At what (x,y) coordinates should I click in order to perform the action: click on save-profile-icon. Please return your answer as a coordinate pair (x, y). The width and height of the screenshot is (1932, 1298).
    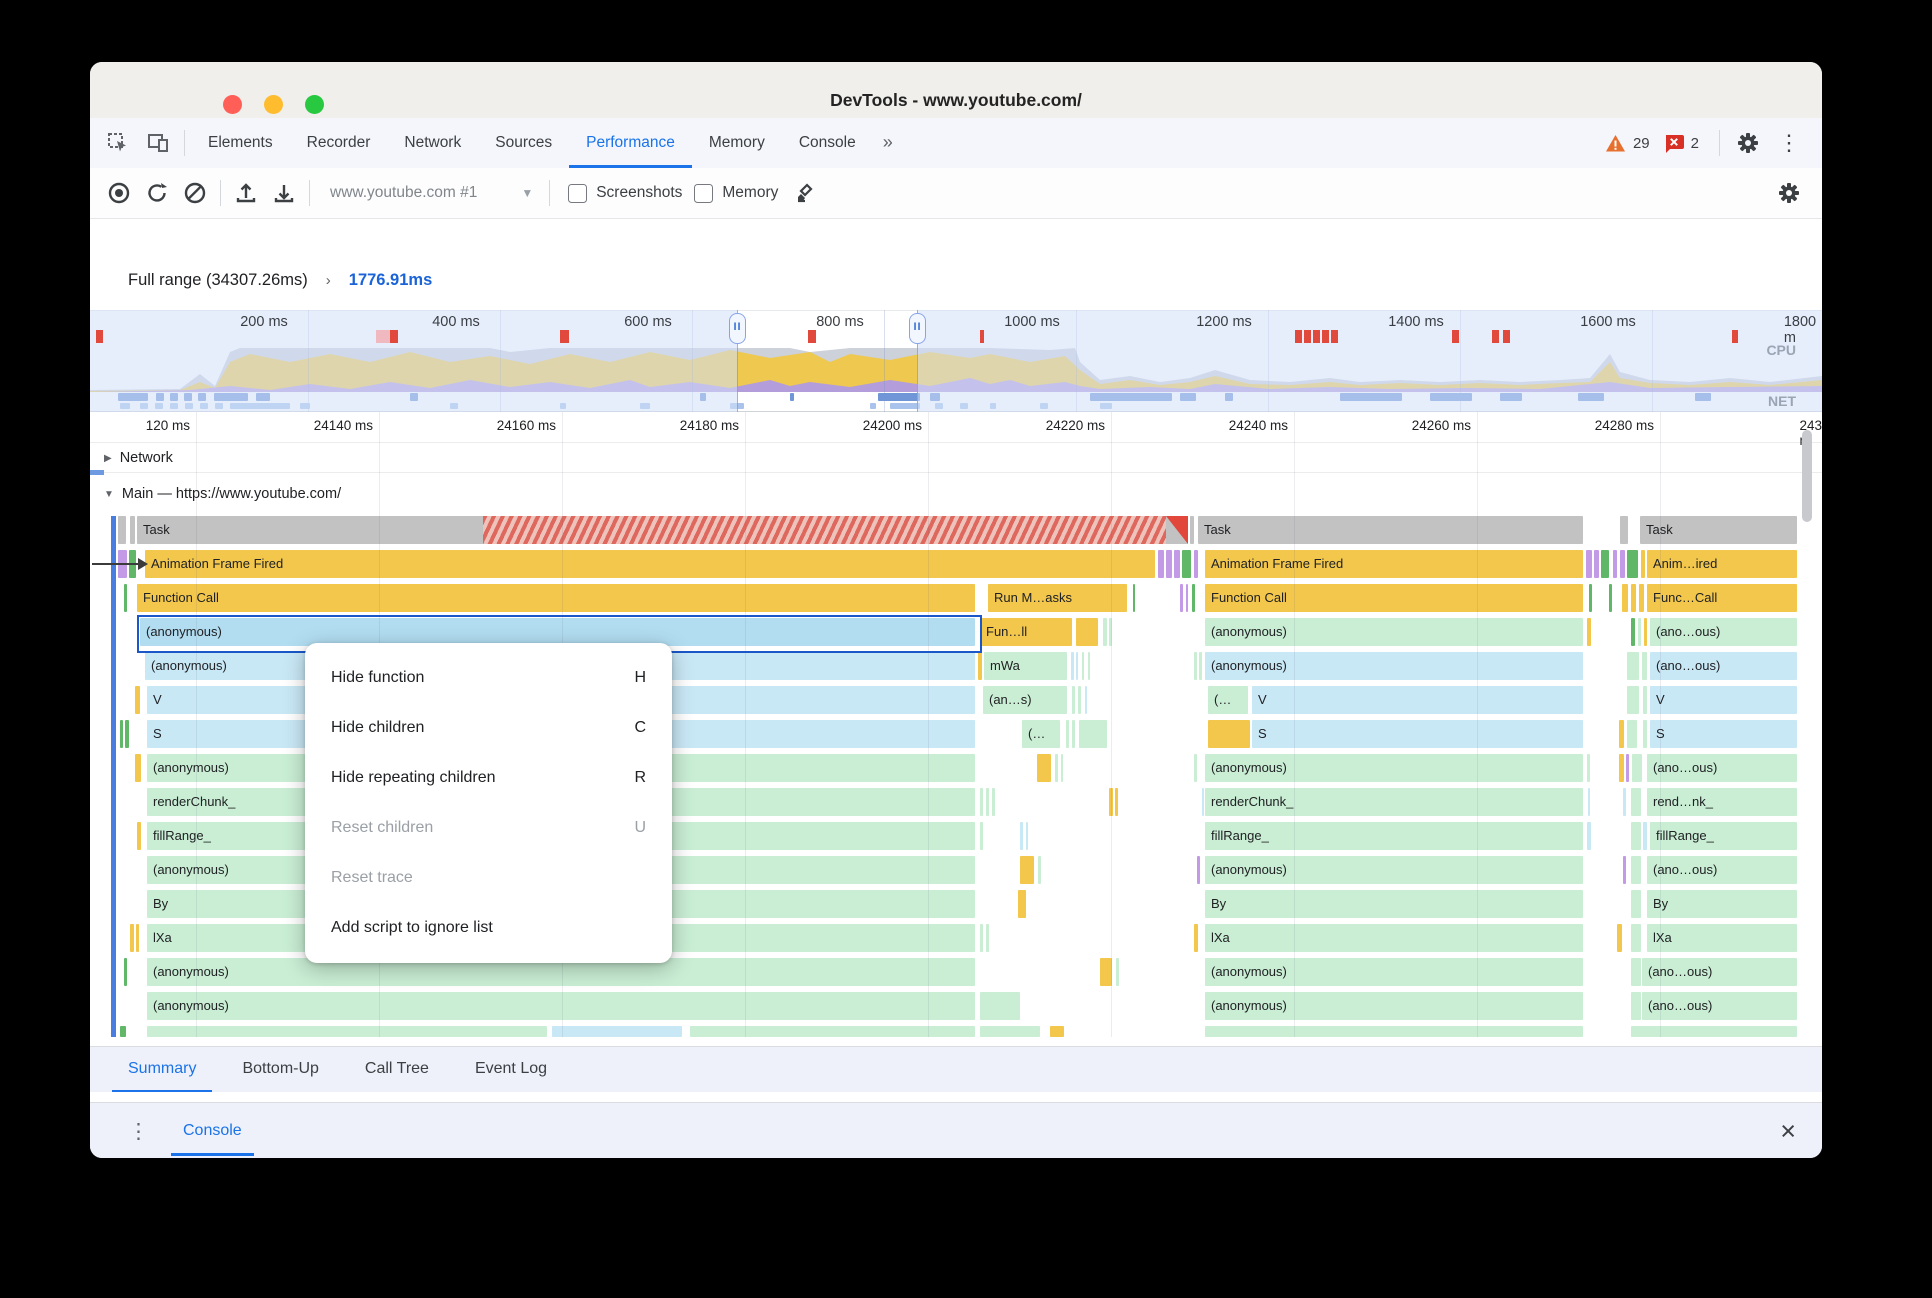
    Looking at the image, I should click on (284, 193).